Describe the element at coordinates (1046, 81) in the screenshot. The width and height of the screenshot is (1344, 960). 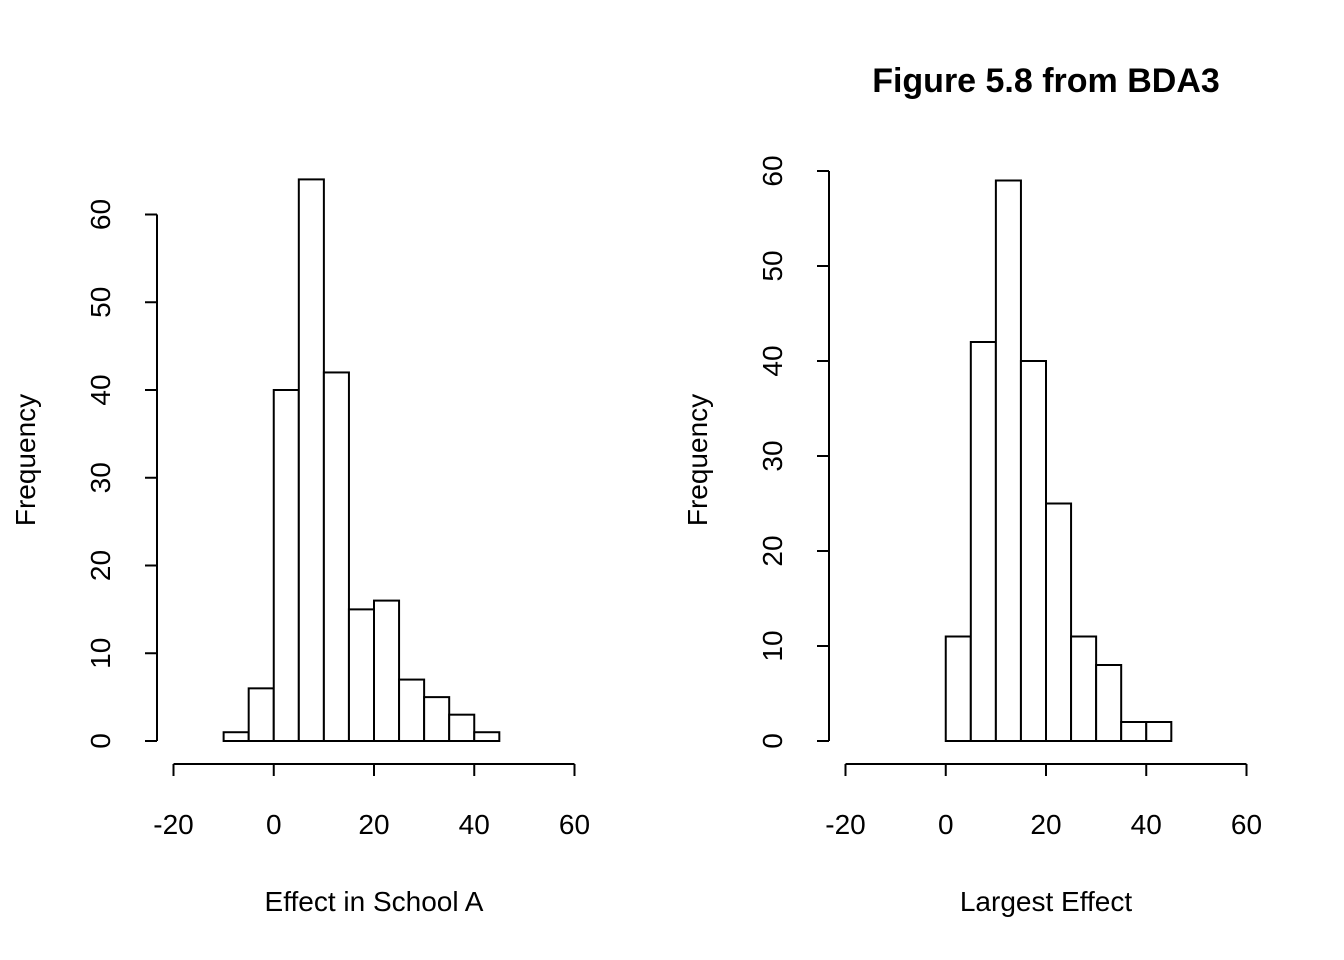
I see `panel-title: Figure 5.8 from BDA3` at that location.